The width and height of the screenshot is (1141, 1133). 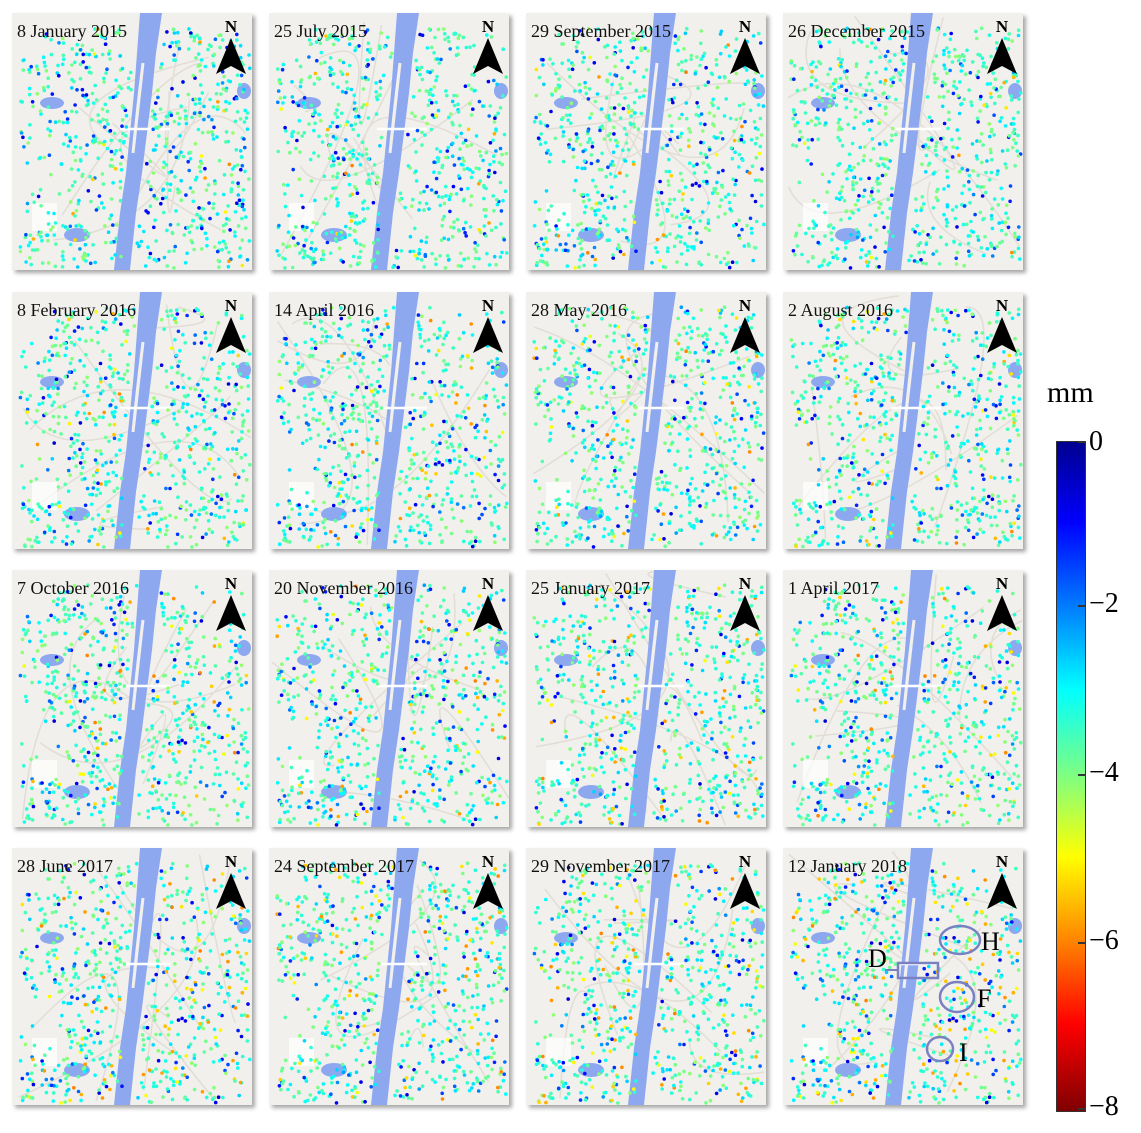 I want to click on colorbar-tick-label: −8, so click(x=1104, y=1106).